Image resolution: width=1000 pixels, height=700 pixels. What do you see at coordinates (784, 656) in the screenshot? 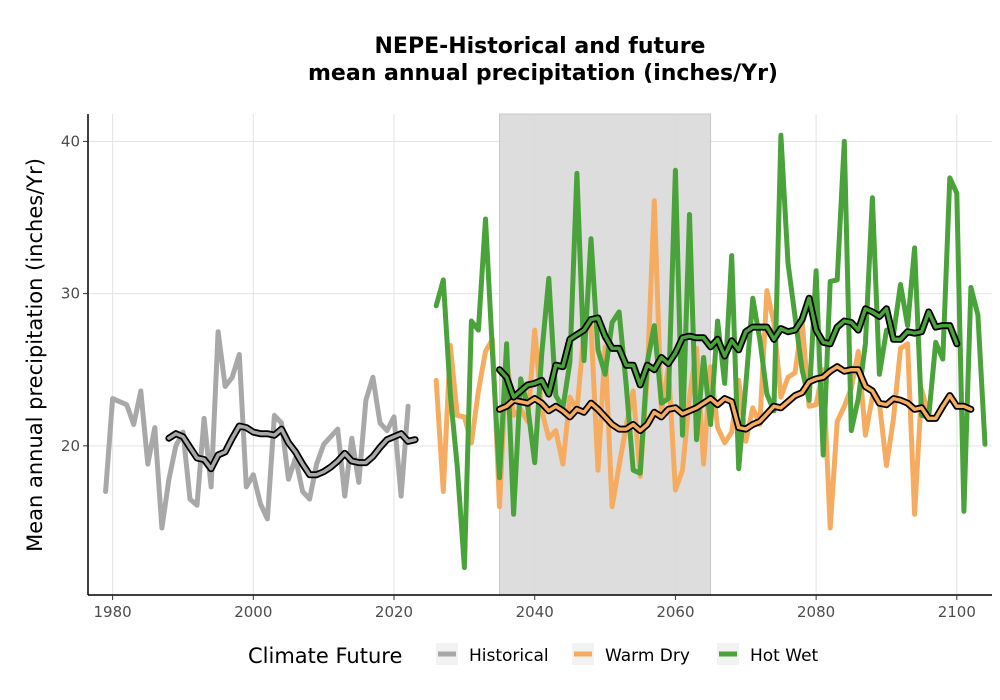
I see `legend-label-hot-wet: Hot Wet` at bounding box center [784, 656].